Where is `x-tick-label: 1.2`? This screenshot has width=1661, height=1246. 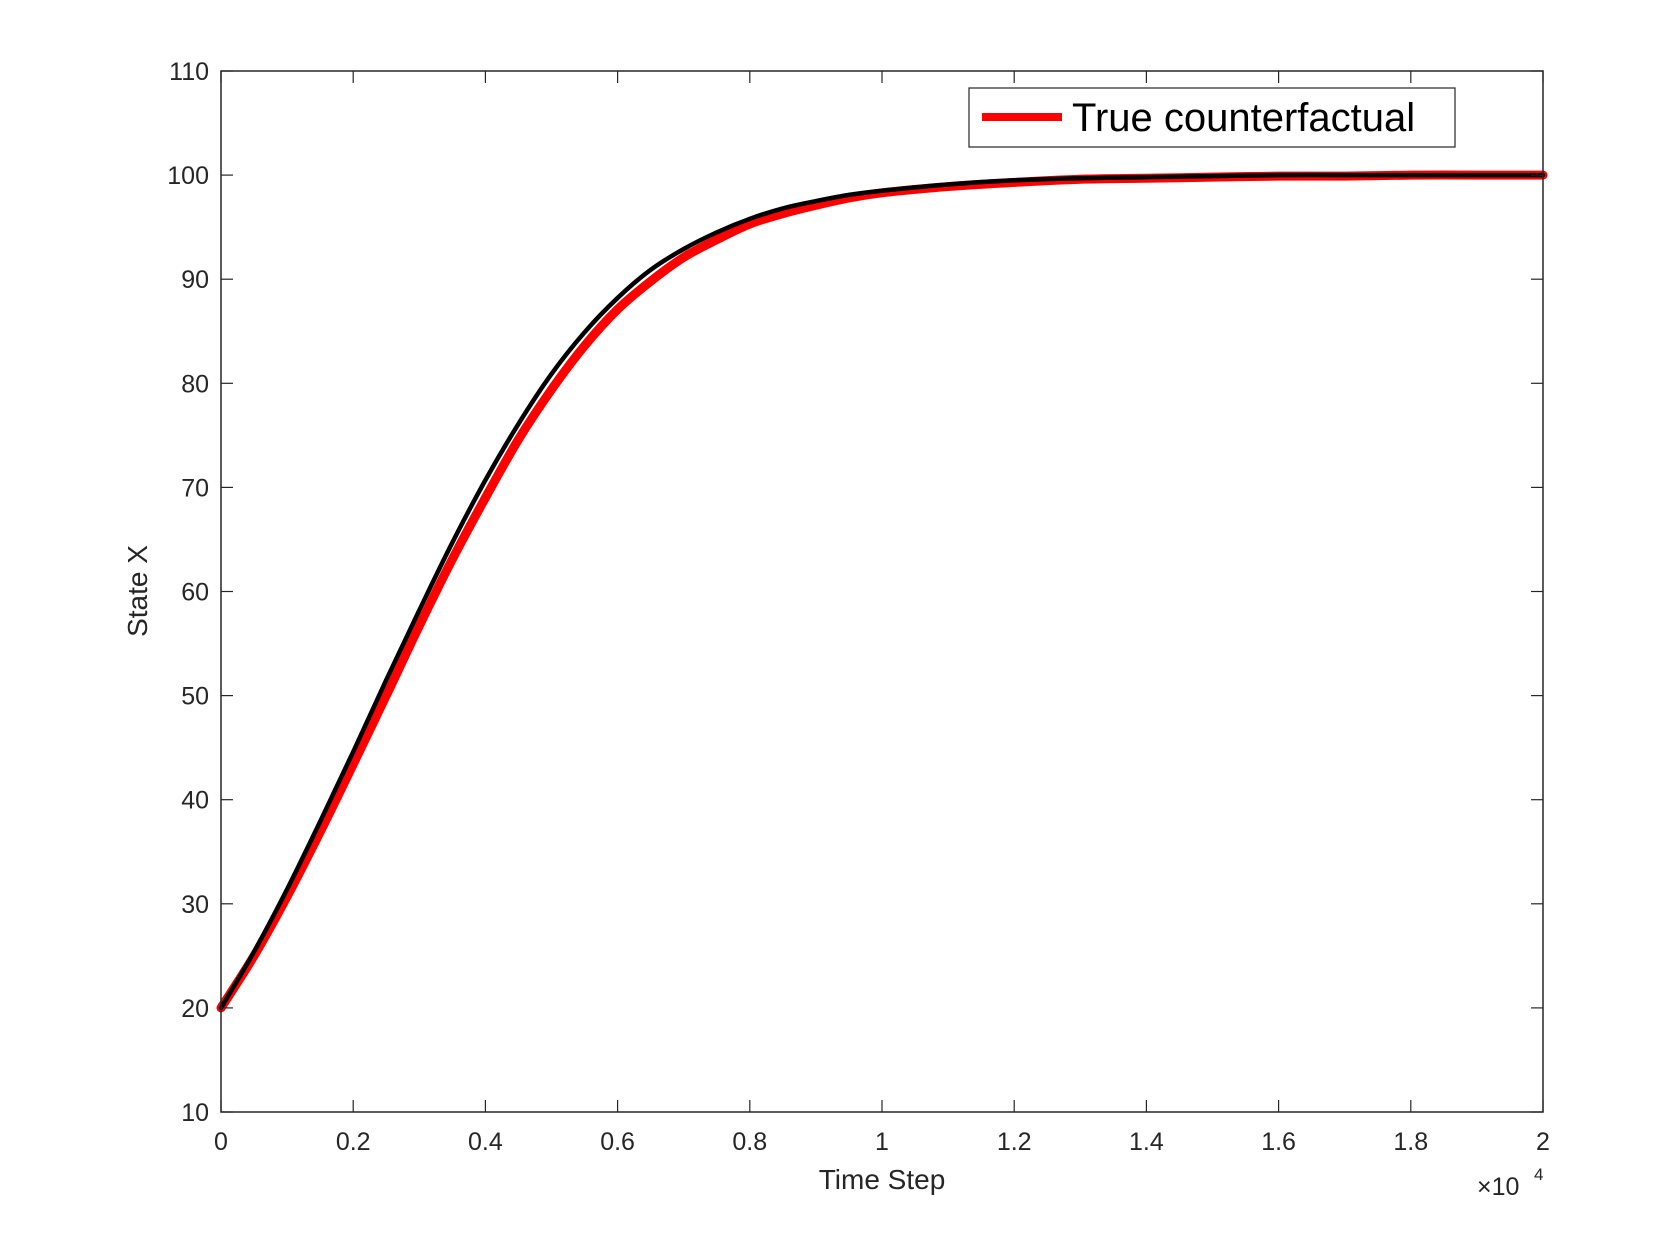
x-tick-label: 1.2 is located at coordinates (1014, 1142).